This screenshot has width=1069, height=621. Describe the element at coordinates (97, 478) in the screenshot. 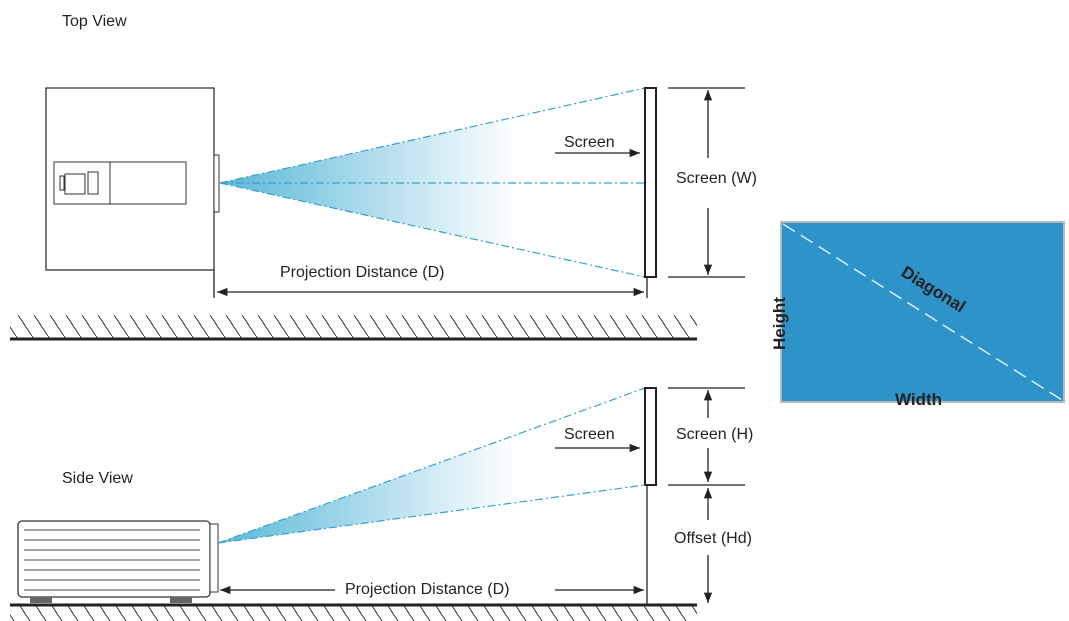

I see `title: Side View` at that location.